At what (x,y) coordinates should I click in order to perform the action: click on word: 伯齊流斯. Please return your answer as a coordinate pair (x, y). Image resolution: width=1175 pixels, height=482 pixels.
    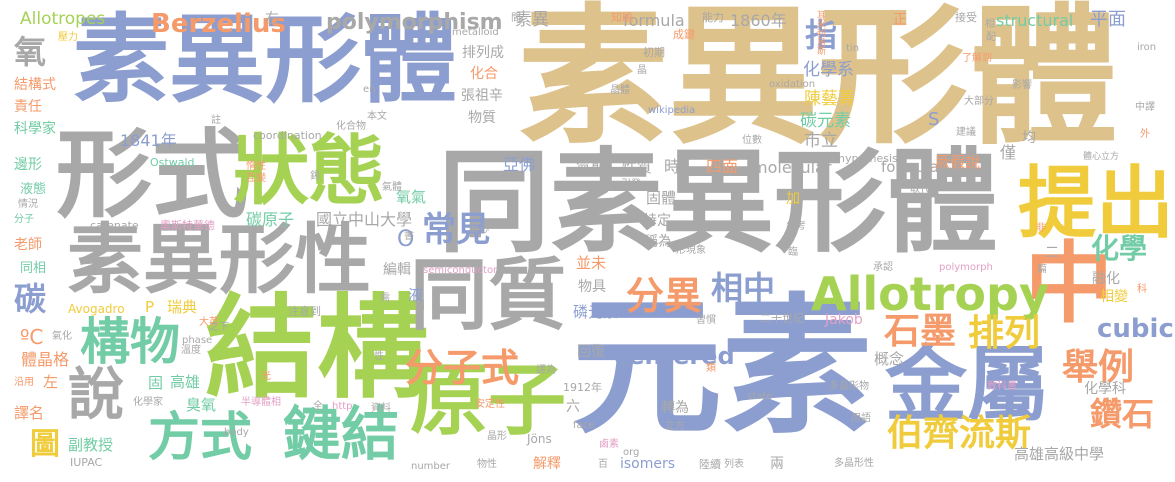
    Looking at the image, I should click on (959, 433).